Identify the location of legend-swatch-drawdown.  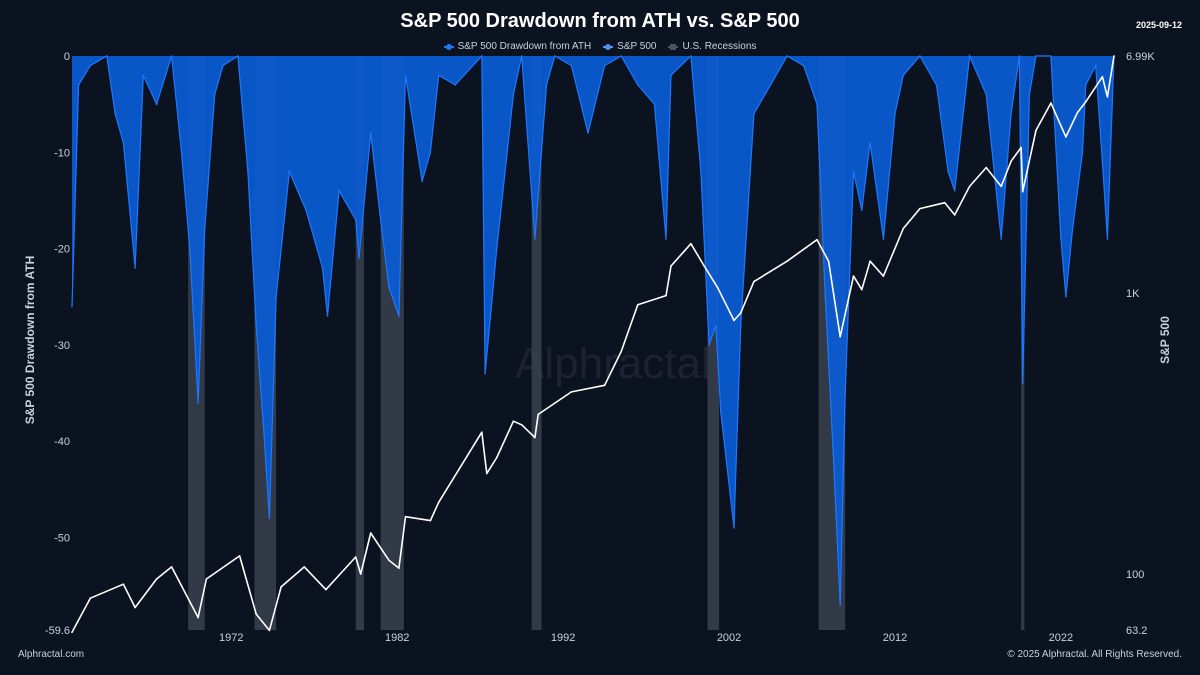
(448, 46).